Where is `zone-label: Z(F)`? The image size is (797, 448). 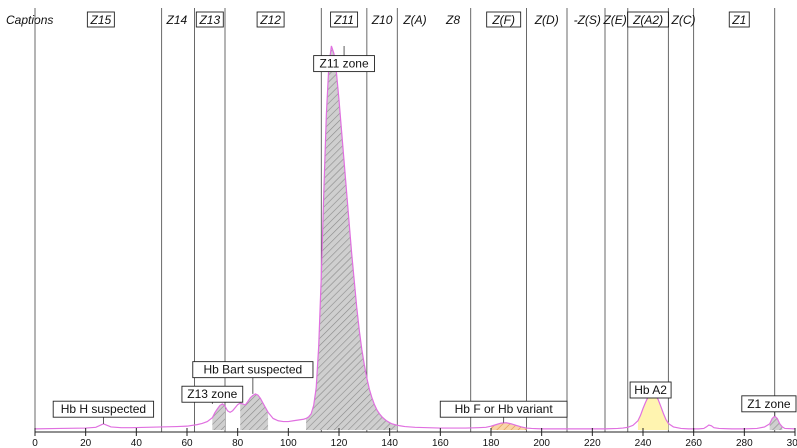 zone-label: Z(F) is located at coordinates (503, 20).